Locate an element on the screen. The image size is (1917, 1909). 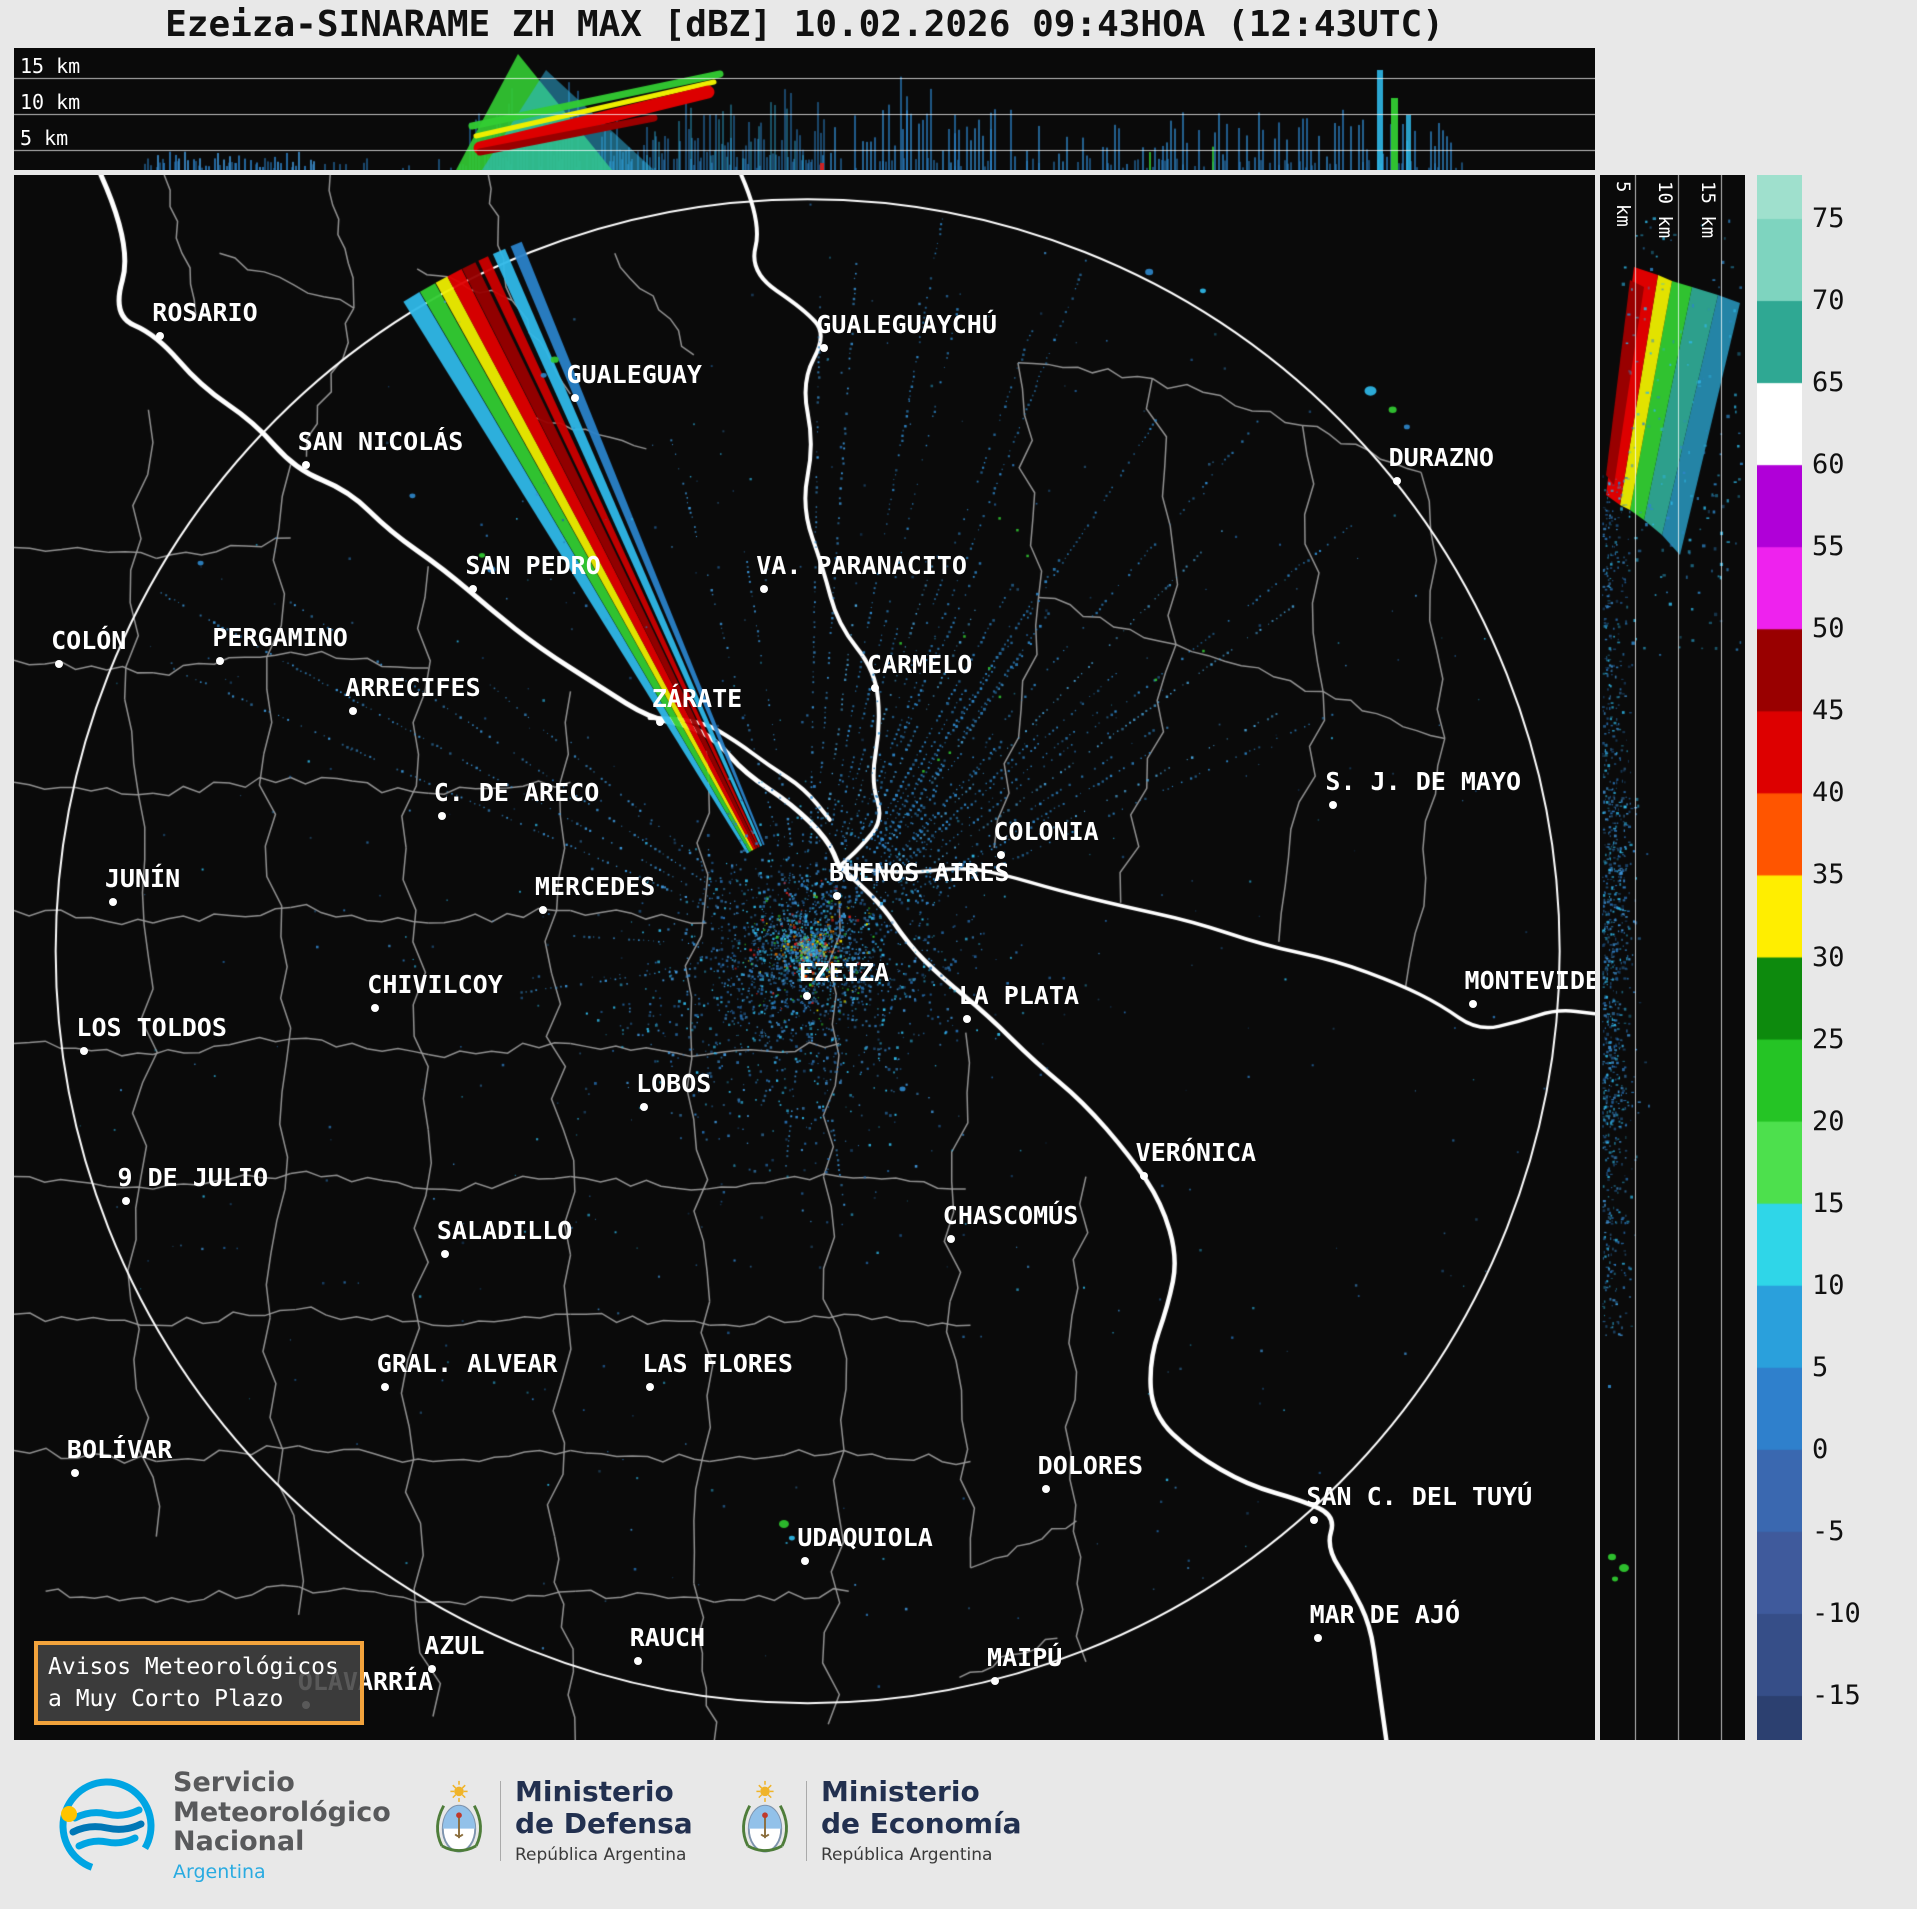
colorbar-tick-50: 50 is located at coordinates (1828, 629).